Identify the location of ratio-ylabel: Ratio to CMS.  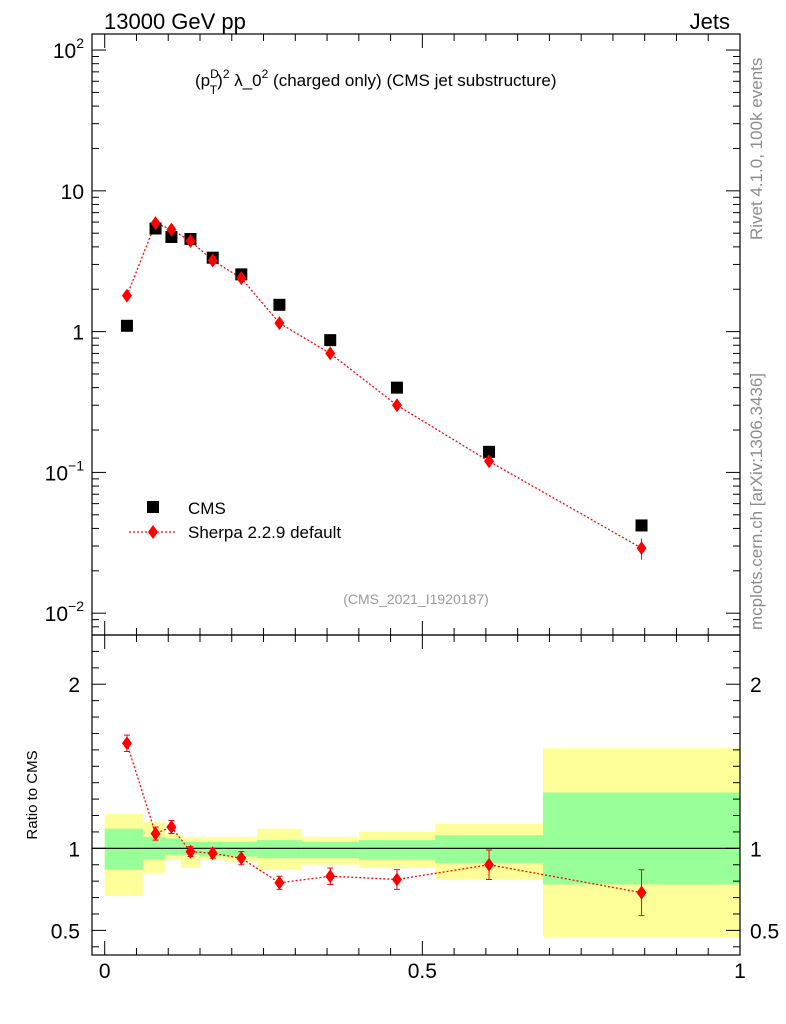
(32, 794).